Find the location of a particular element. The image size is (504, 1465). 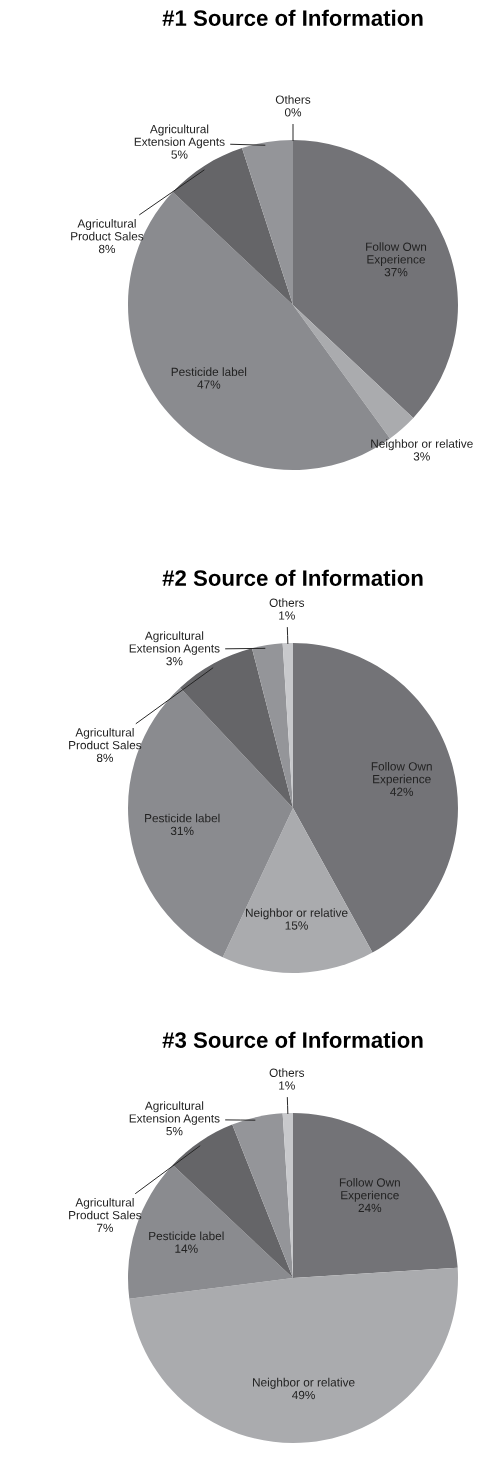

data-label: 15% is located at coordinates (296, 925).